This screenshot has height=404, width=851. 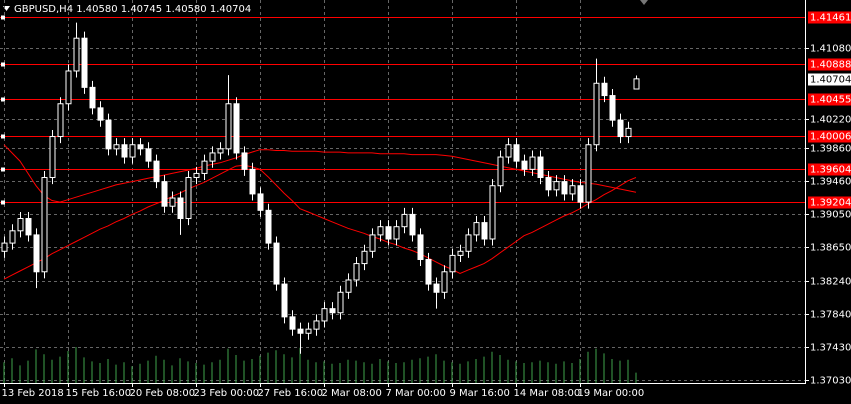 I want to click on y-tick-label: 1.37030, so click(x=830, y=381).